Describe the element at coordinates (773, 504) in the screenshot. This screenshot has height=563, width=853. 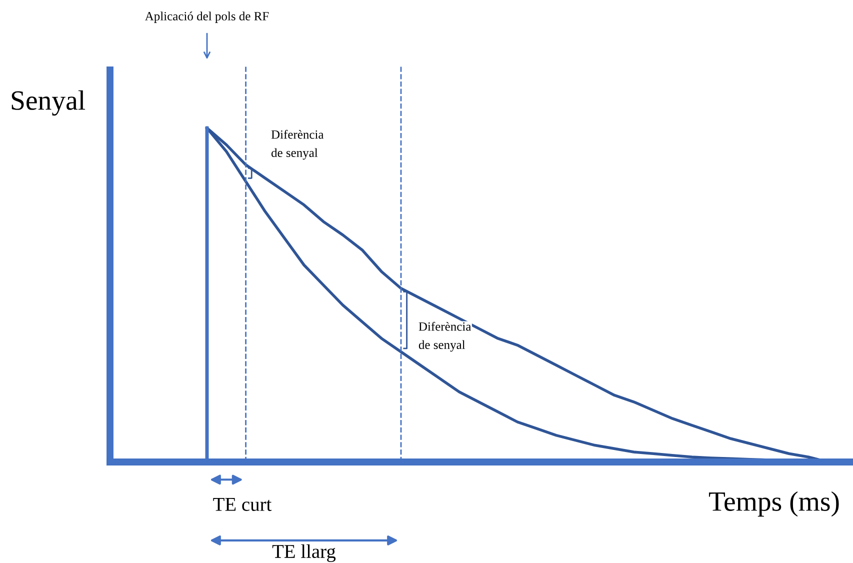
I see `x-axis-title: Temps (ms)` at that location.